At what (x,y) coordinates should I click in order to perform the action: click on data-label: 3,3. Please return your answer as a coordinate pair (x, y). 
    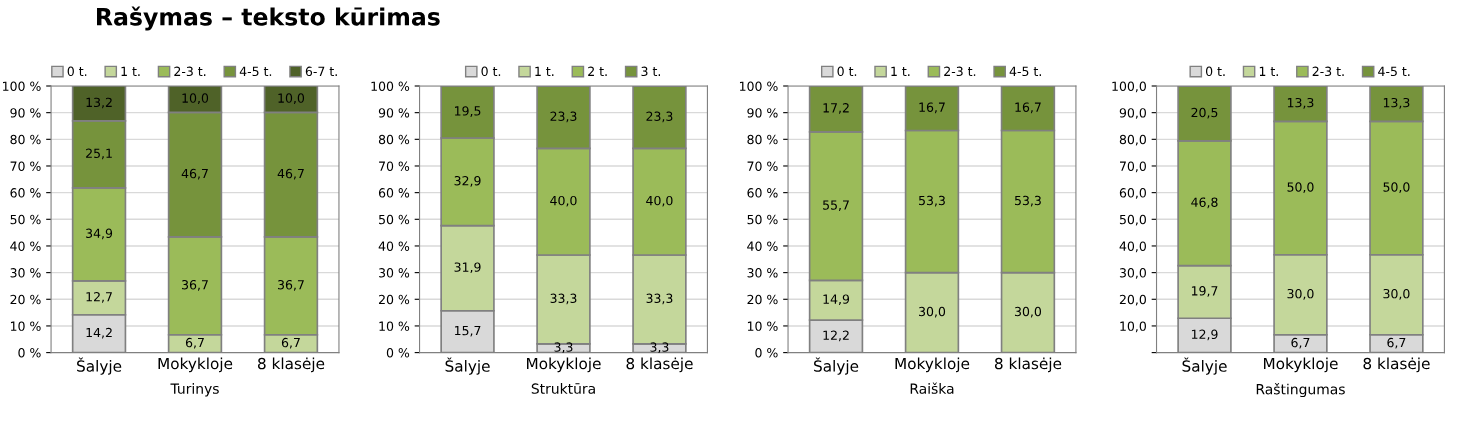
    Looking at the image, I should click on (563, 348).